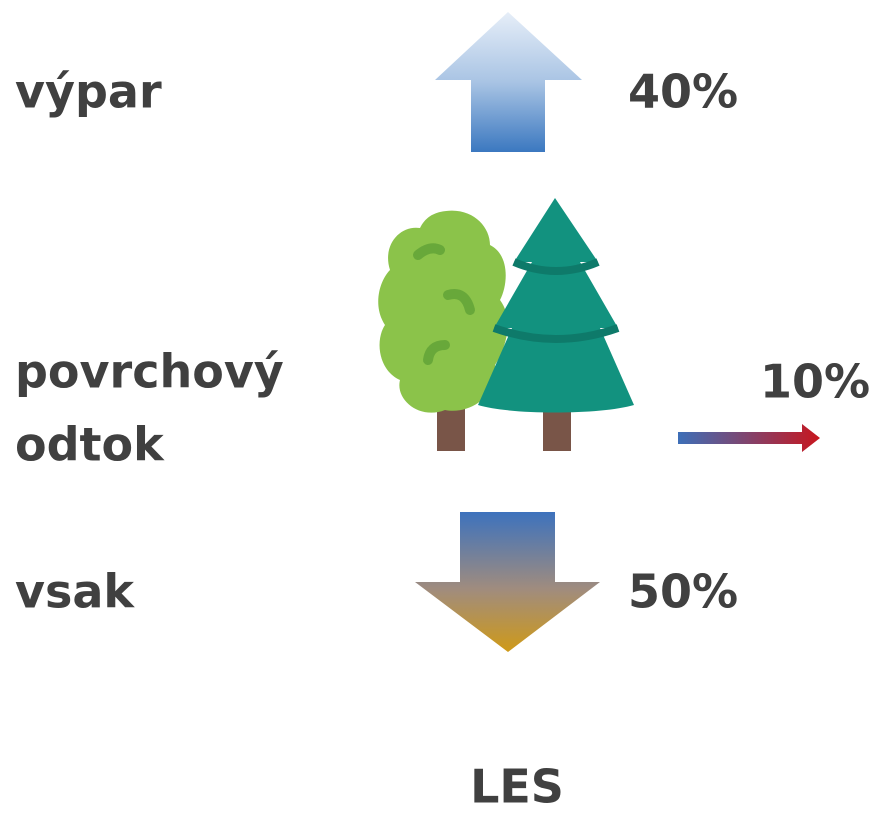  What do you see at coordinates (508, 82) in the screenshot?
I see `evaporation-arrow` at bounding box center [508, 82].